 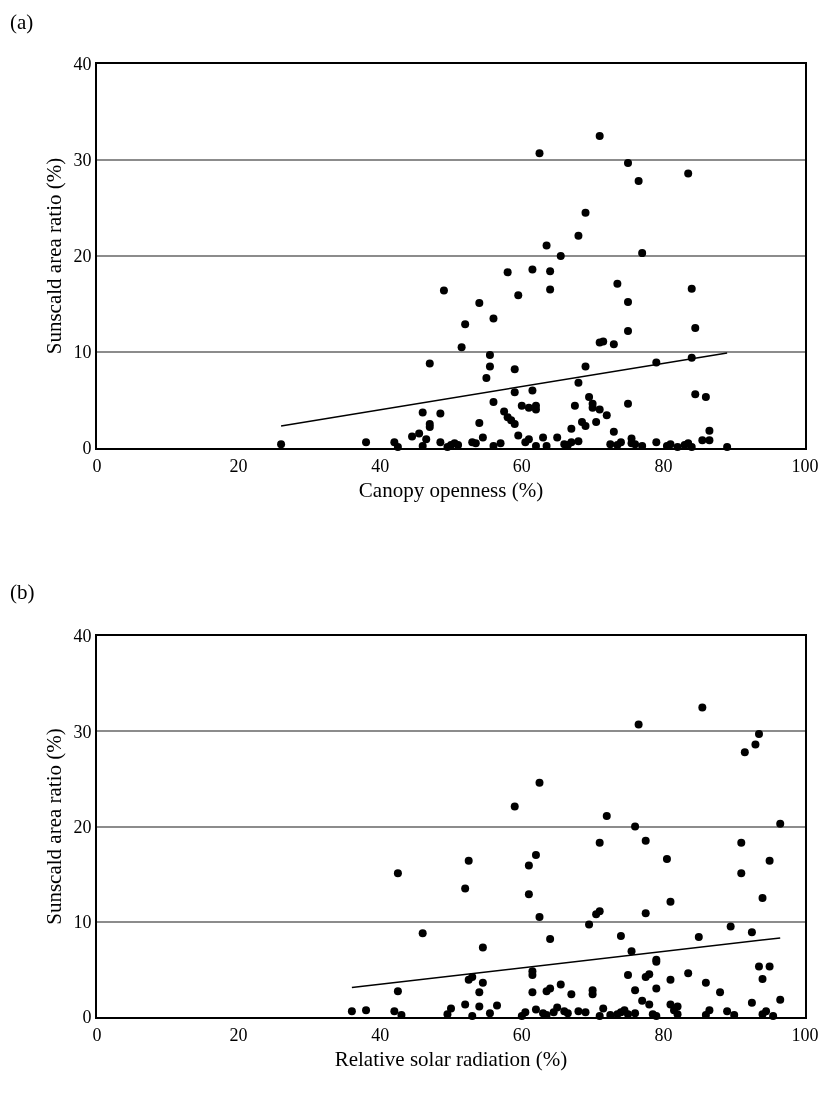 I want to click on text: (b), so click(x=22, y=592).